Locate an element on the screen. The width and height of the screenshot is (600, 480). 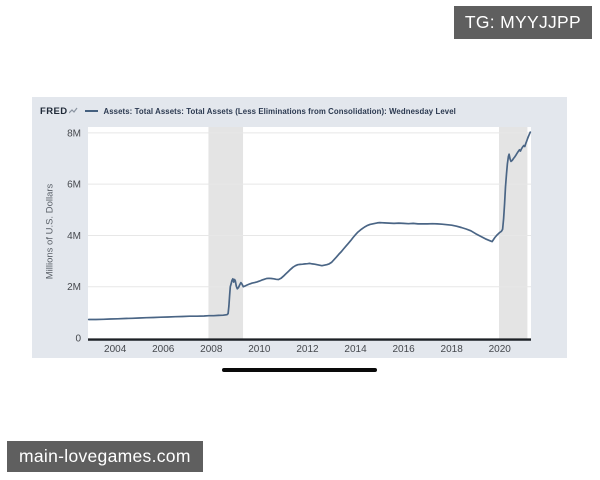
svg-text: 2020 is located at coordinates (500, 349).